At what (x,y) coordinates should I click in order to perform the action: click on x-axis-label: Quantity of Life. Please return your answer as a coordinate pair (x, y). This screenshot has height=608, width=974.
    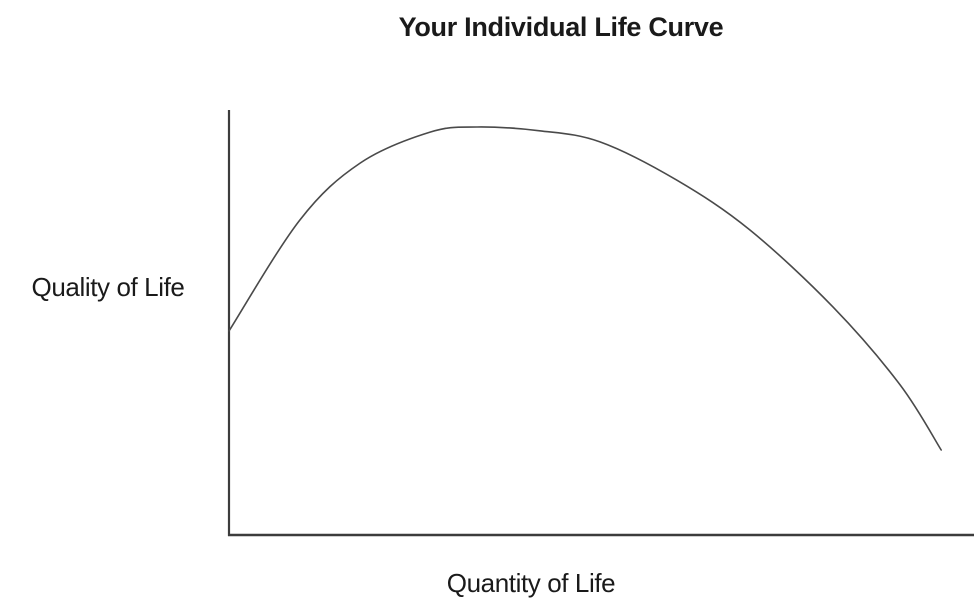
    Looking at the image, I should click on (531, 583).